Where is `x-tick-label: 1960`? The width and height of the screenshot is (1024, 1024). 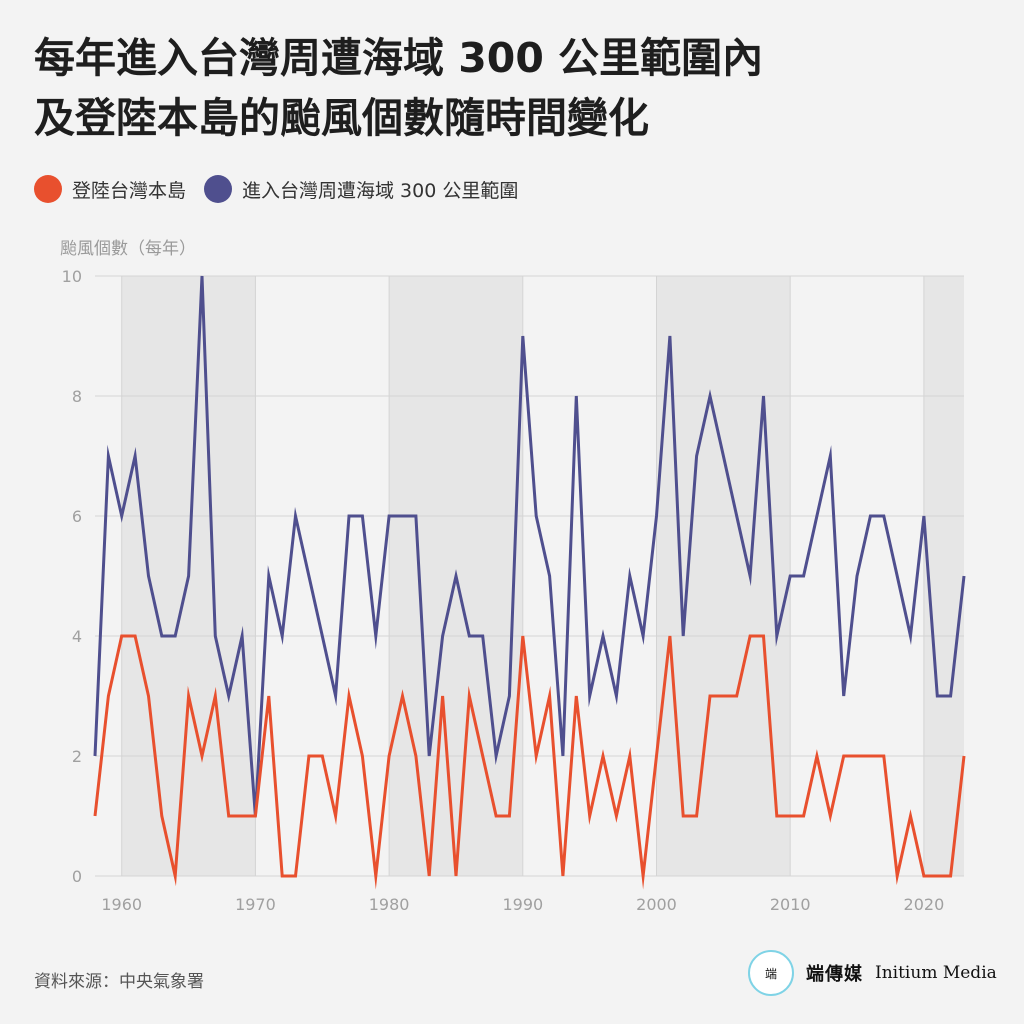
x-tick-label: 1960 is located at coordinates (121, 904).